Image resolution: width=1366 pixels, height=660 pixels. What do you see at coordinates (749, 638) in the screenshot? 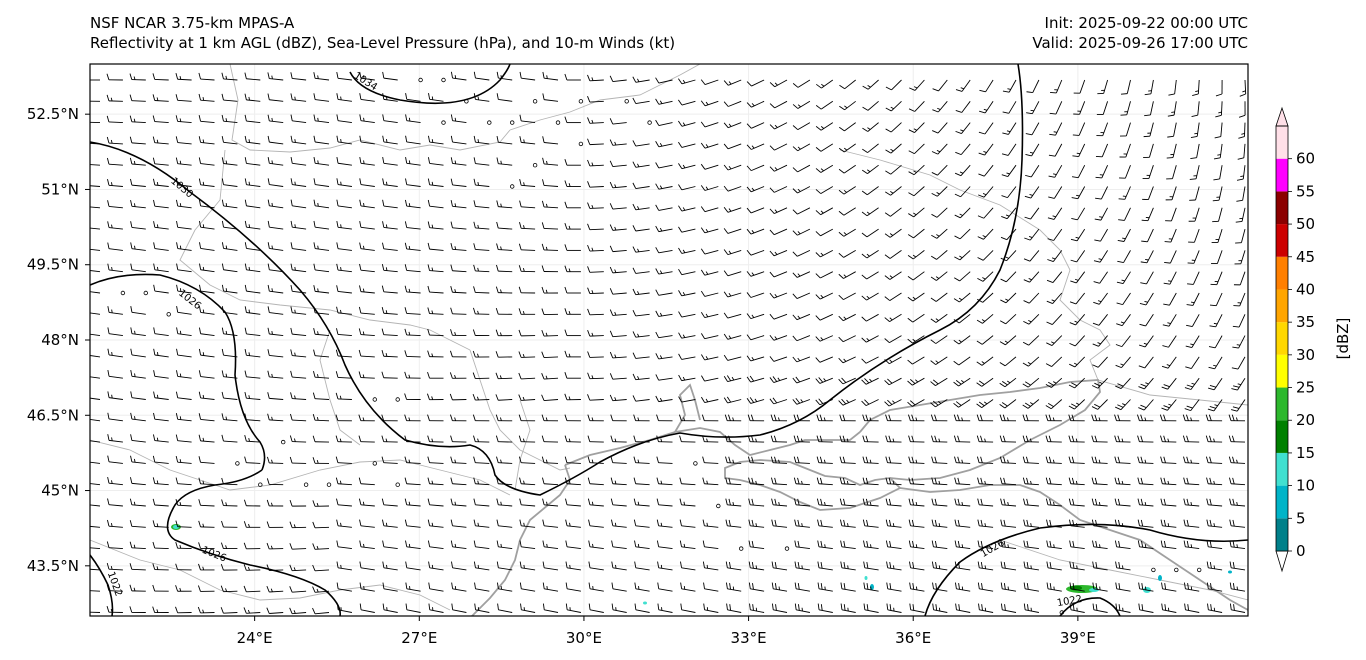
I see `lon-label: 33°E` at bounding box center [749, 638].